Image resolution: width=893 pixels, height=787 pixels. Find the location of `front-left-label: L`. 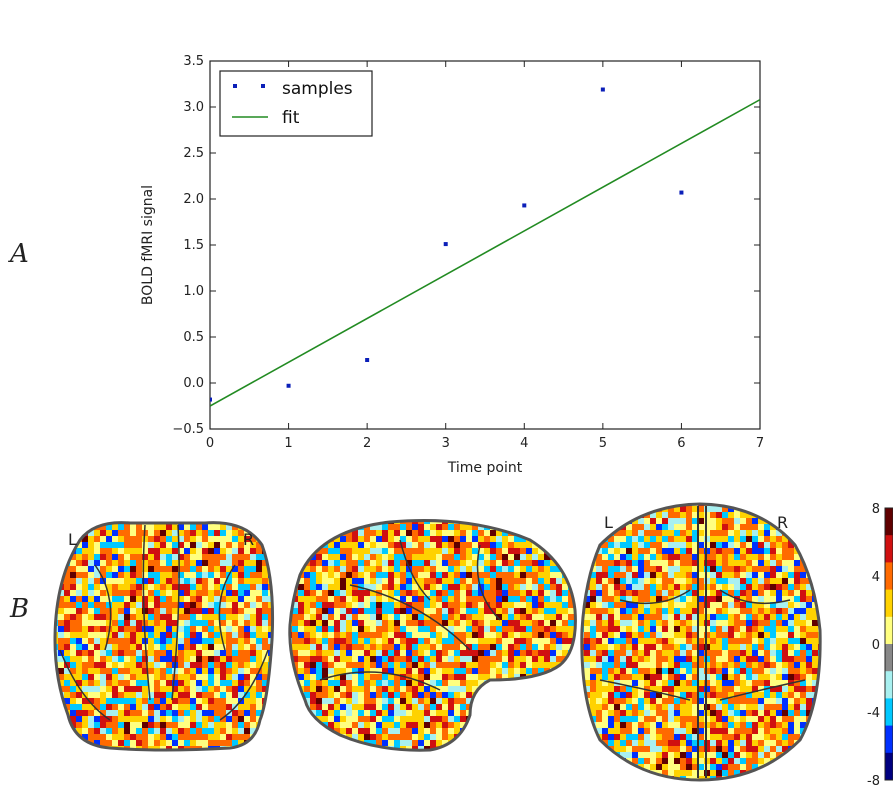

front-left-label: L is located at coordinates (72, 539).